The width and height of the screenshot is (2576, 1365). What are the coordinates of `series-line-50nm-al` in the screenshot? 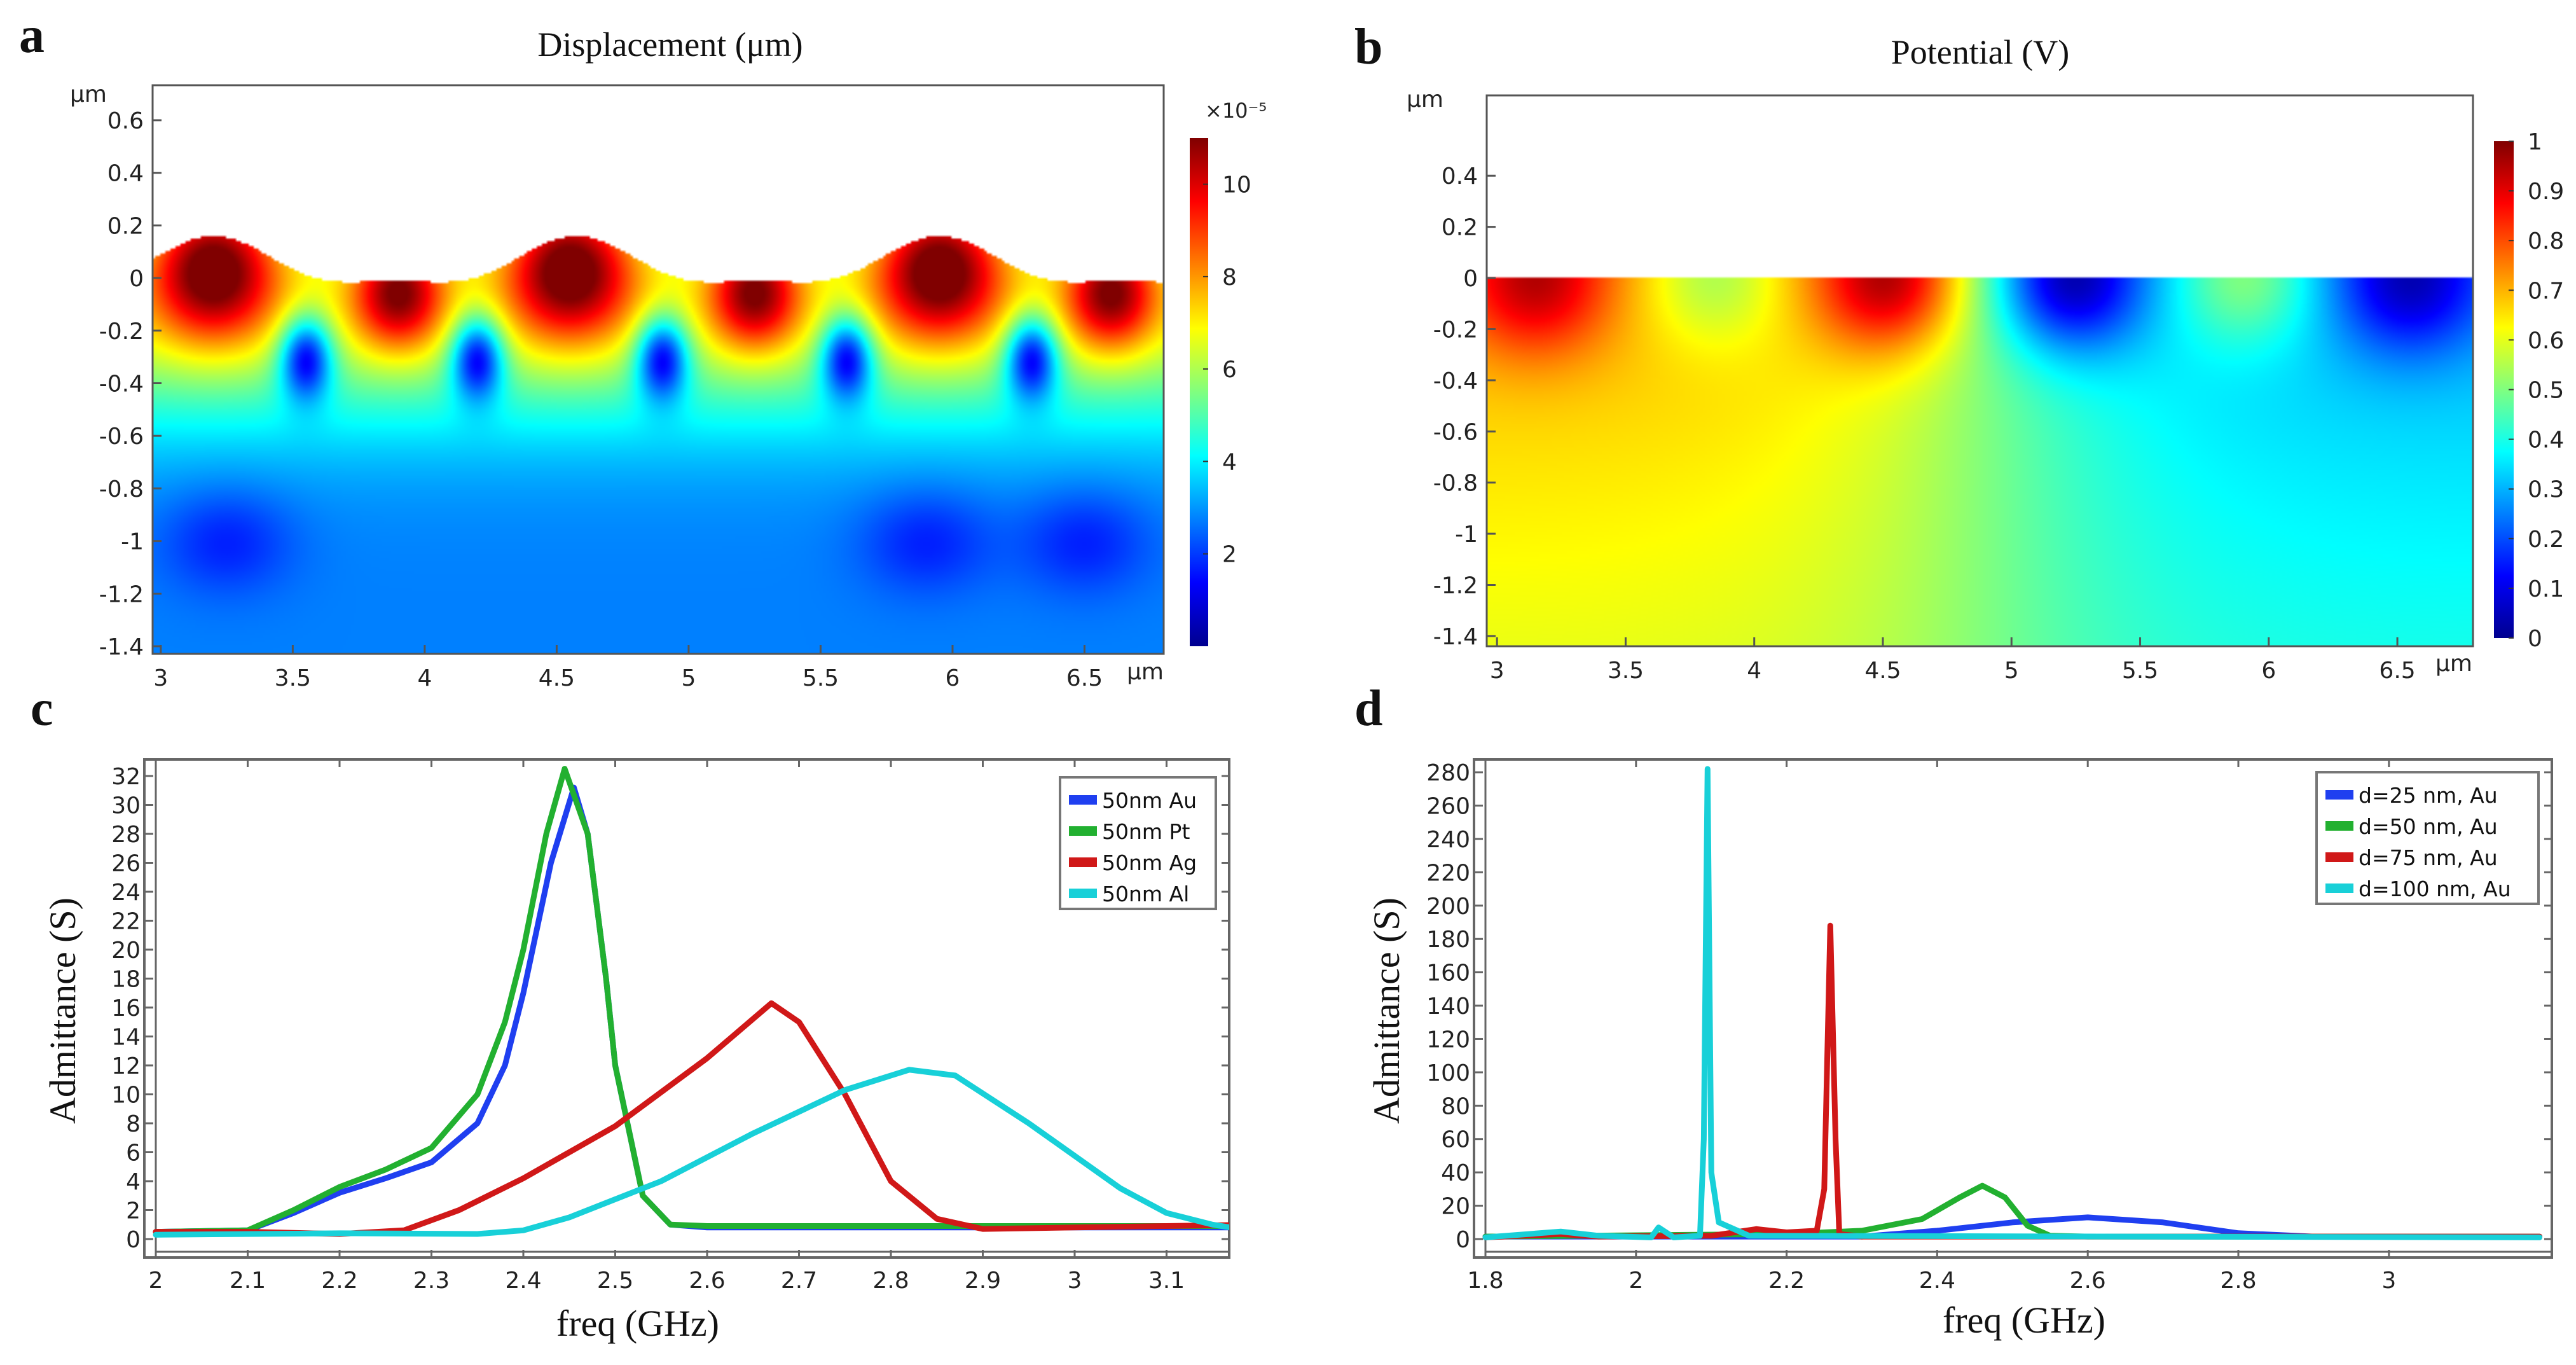 It's located at (691, 1152).